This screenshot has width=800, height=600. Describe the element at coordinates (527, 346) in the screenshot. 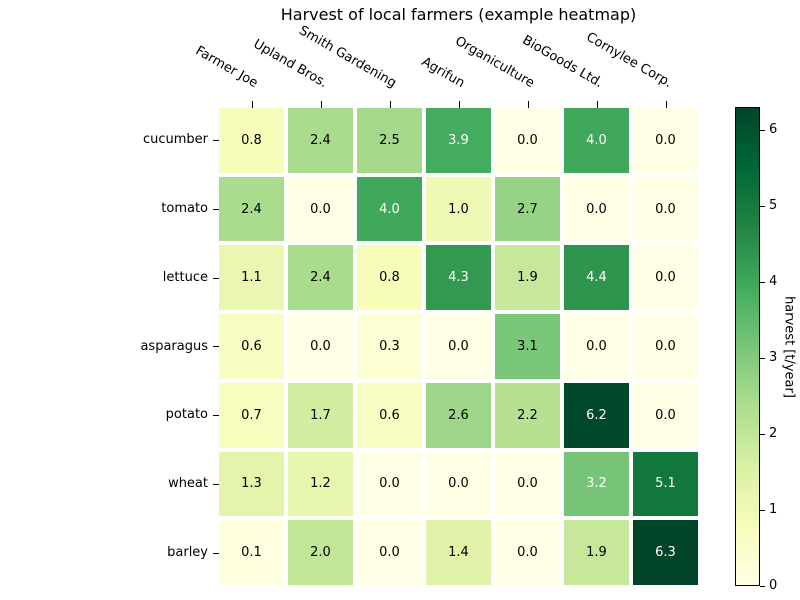

I see `heatmap-cell: 3.1` at that location.